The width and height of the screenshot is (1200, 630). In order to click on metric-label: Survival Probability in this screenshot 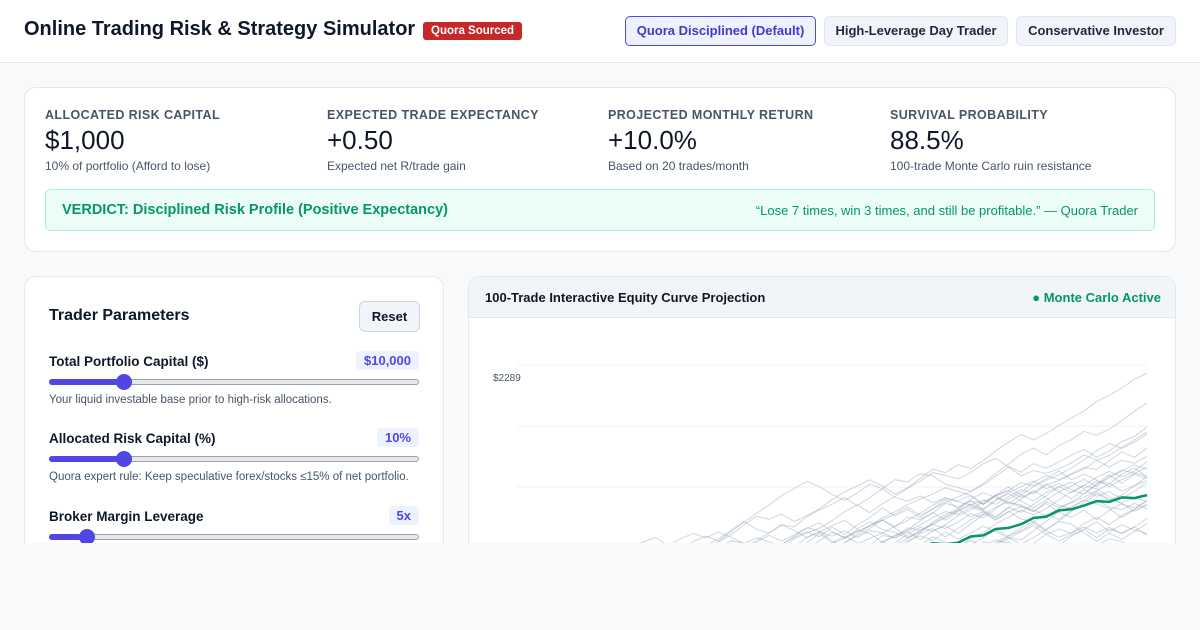, I will do `click(969, 115)`.